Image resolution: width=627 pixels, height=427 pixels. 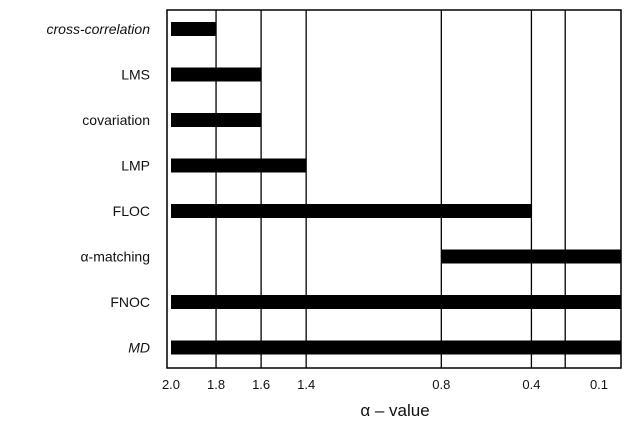 What do you see at coordinates (139, 348) in the screenshot?
I see `category-label: MD` at bounding box center [139, 348].